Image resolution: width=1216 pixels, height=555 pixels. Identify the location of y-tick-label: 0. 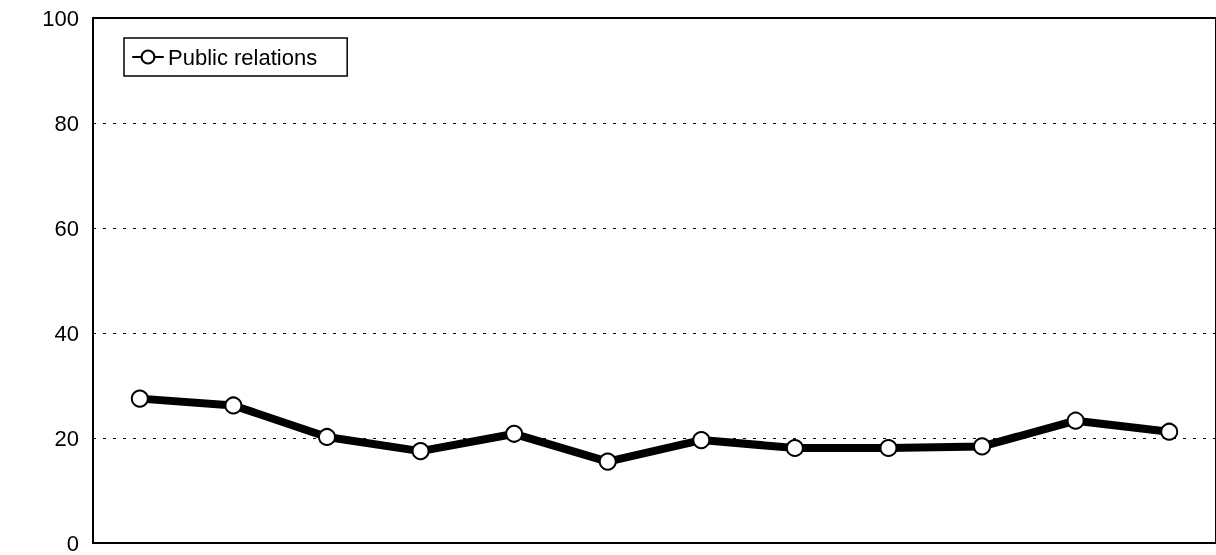
(72, 542).